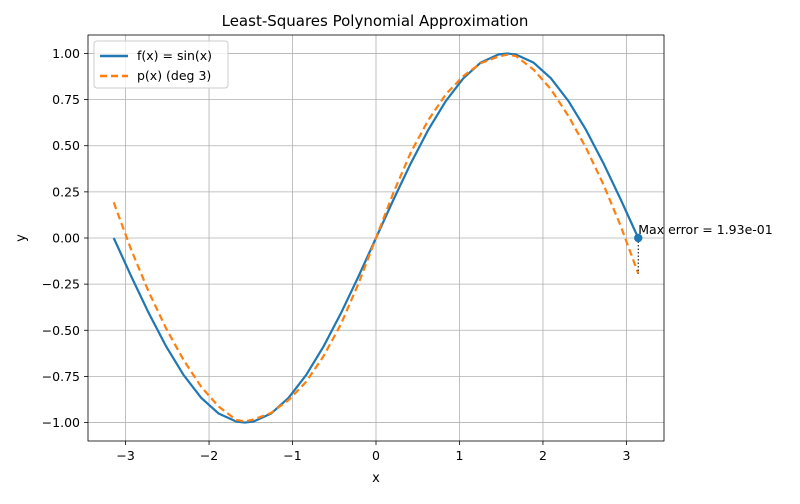  Describe the element at coordinates (705, 229) in the screenshot. I see `max-error-label: Max error = 1.93e-01` at that location.